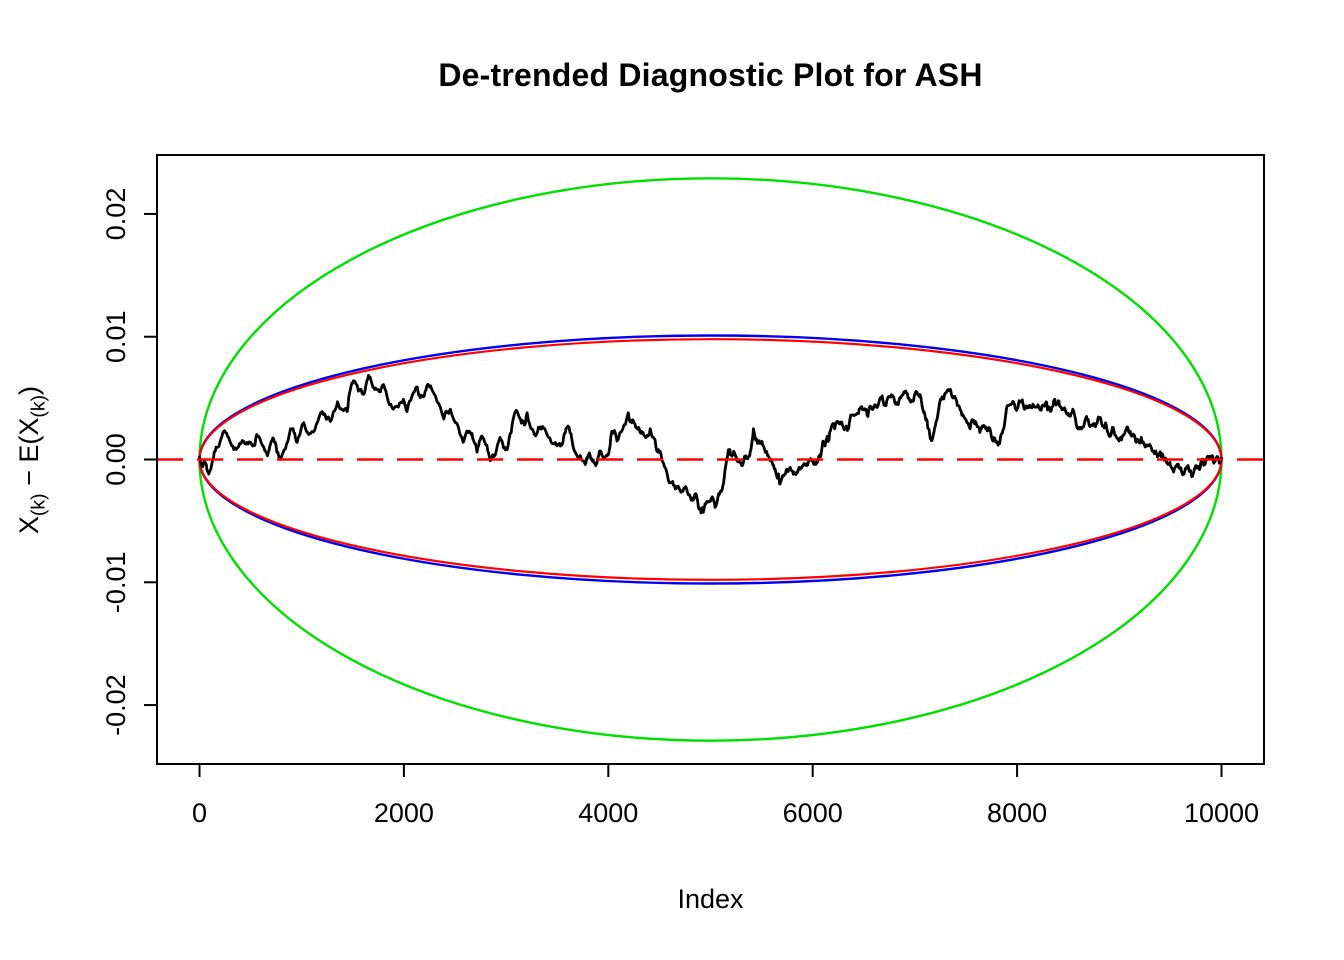 Image resolution: width=1344 pixels, height=960 pixels. I want to click on x-tick-label: 4000, so click(608, 813).